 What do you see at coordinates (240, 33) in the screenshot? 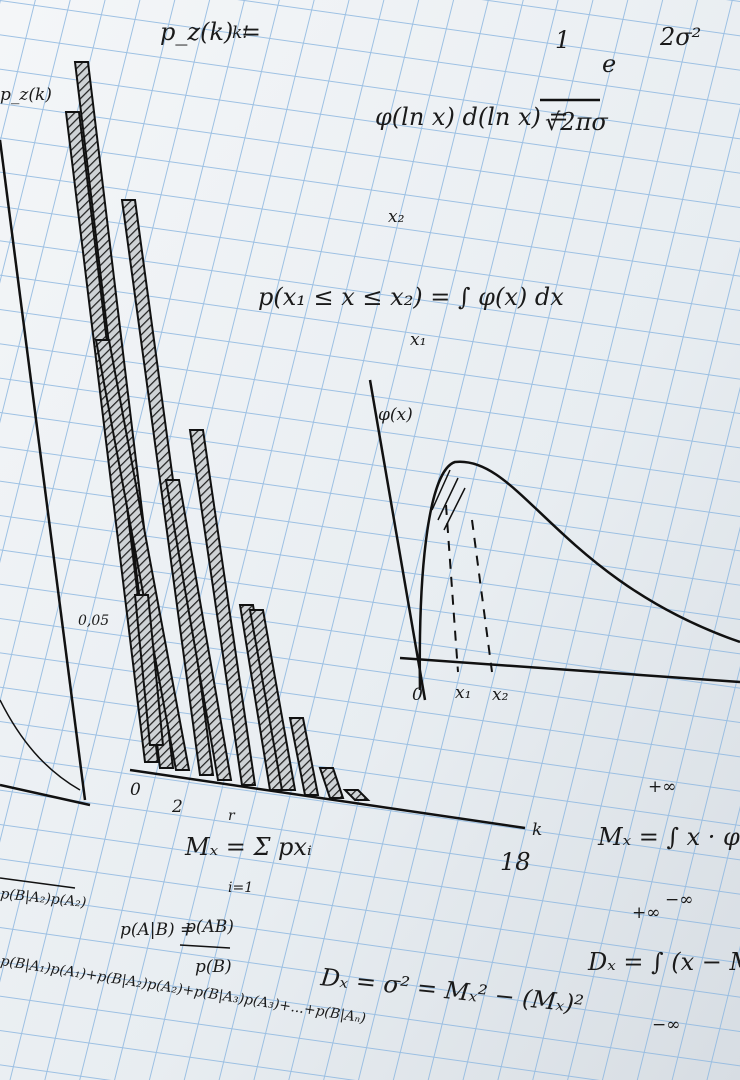
I see `formula: k!` at bounding box center [240, 33].